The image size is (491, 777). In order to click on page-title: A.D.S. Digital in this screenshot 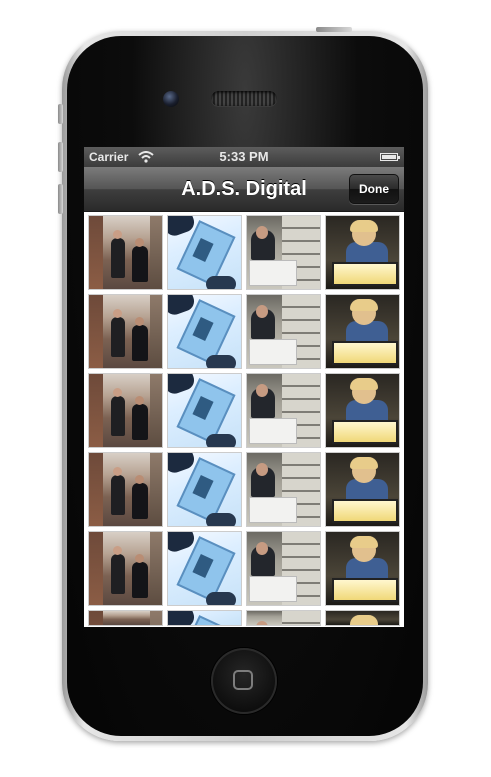, I will do `click(244, 189)`.